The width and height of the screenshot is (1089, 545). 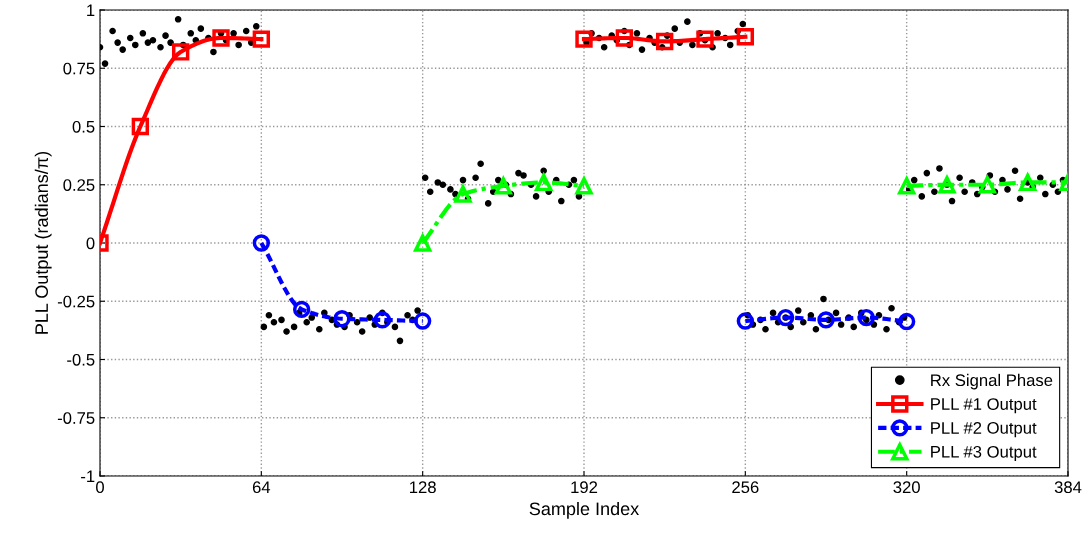 I want to click on x-tick-label: 64, so click(x=261, y=487).